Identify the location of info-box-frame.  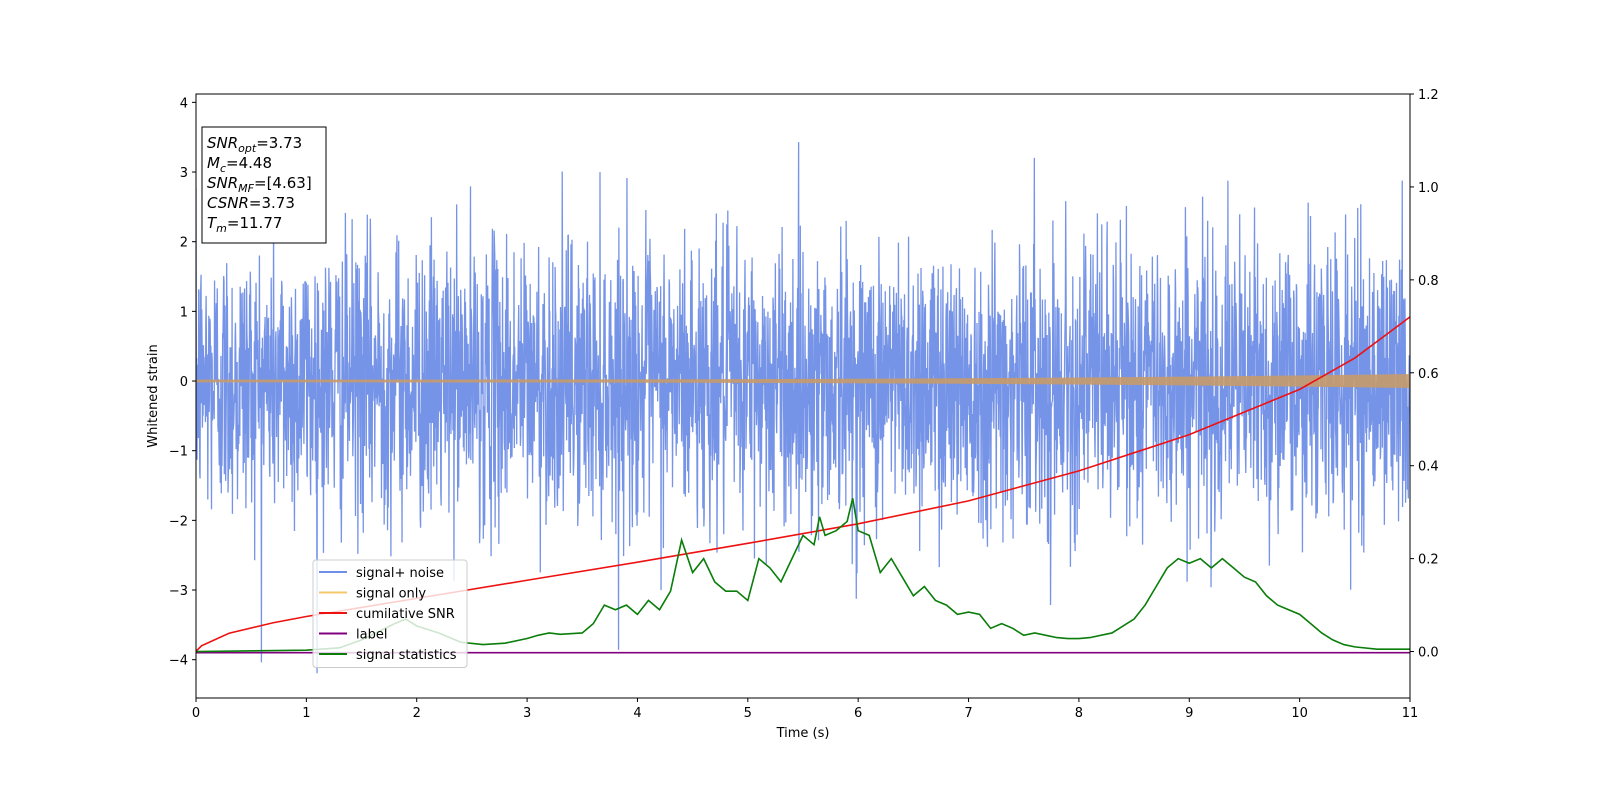
(264, 185).